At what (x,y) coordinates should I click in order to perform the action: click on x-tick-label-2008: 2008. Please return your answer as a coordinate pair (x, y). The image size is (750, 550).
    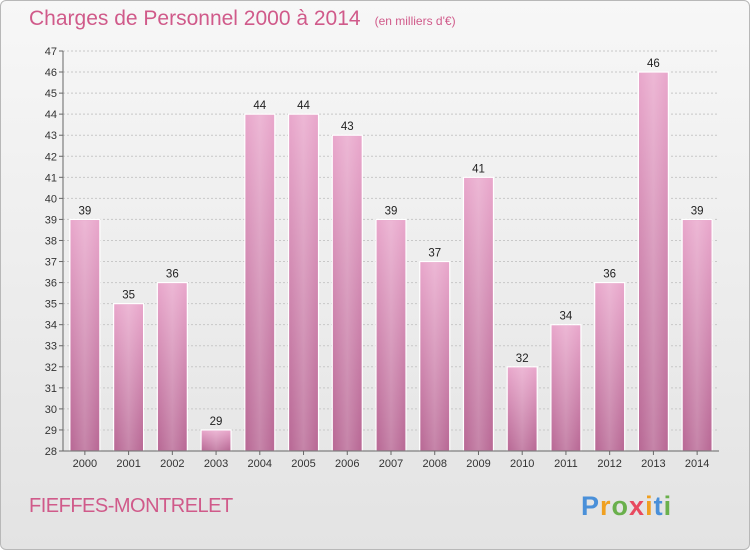
    Looking at the image, I should click on (434, 464).